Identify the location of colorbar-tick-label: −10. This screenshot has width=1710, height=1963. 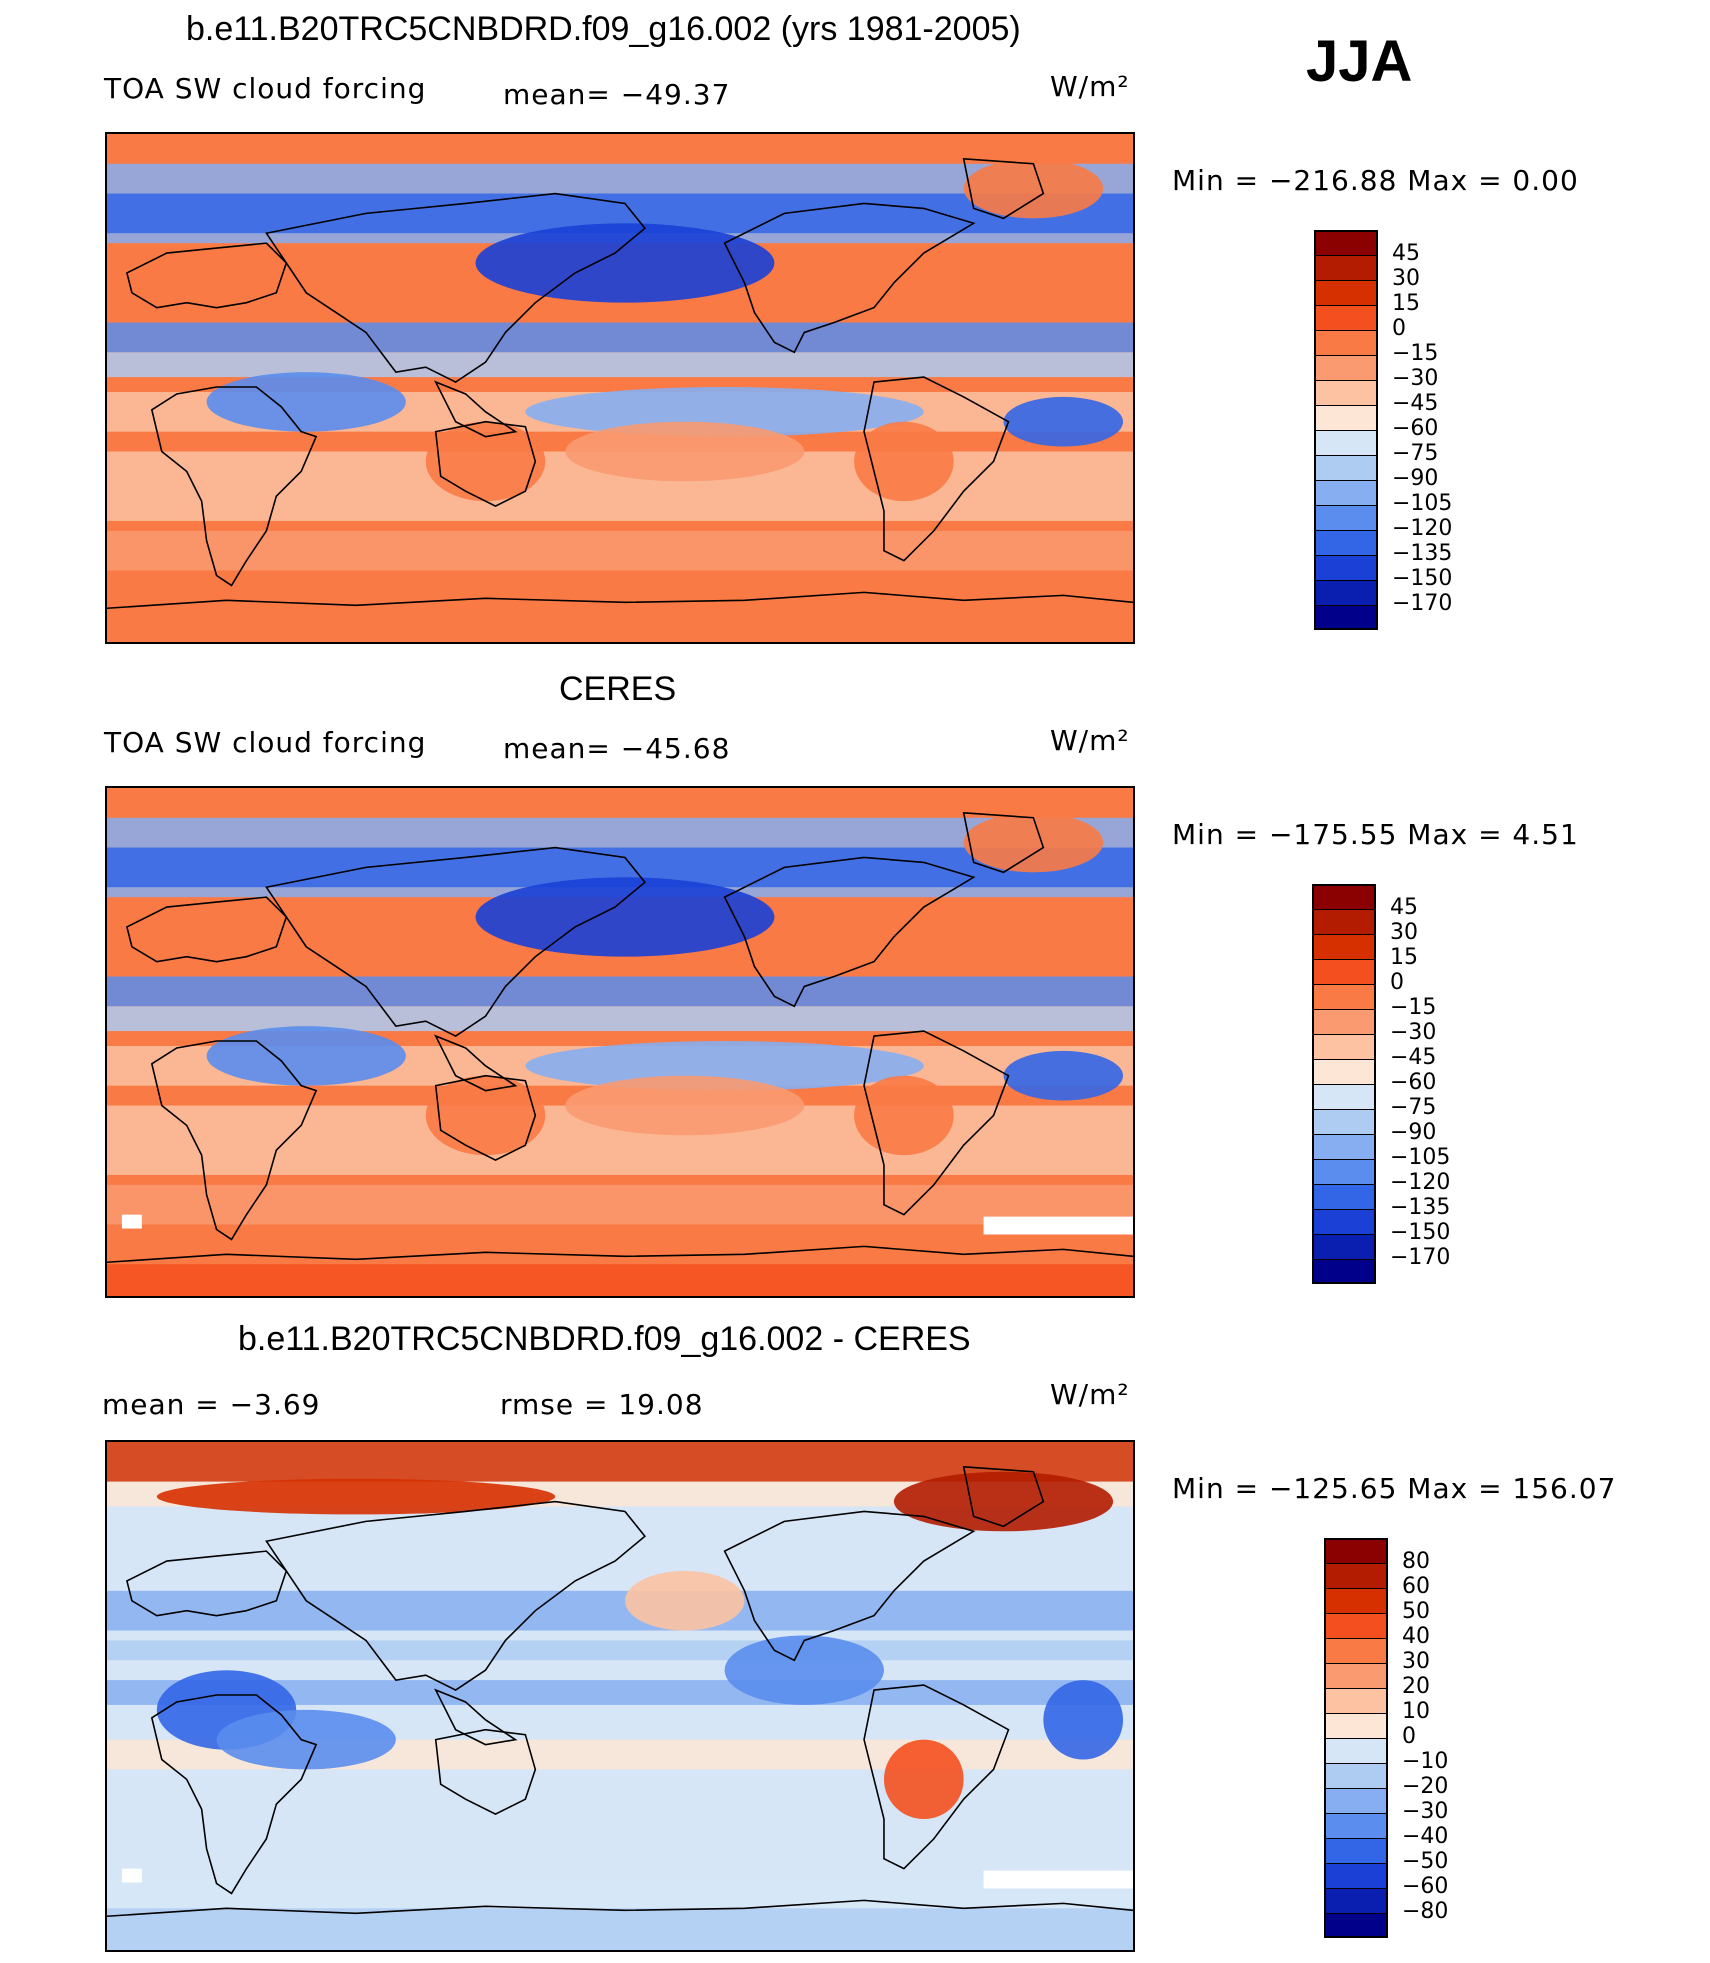
(1425, 1761).